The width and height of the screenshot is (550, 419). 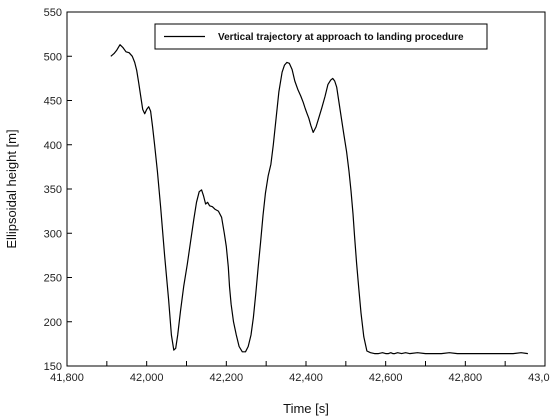 What do you see at coordinates (53, 13) in the screenshot?
I see `y-tick-label: 550` at bounding box center [53, 13].